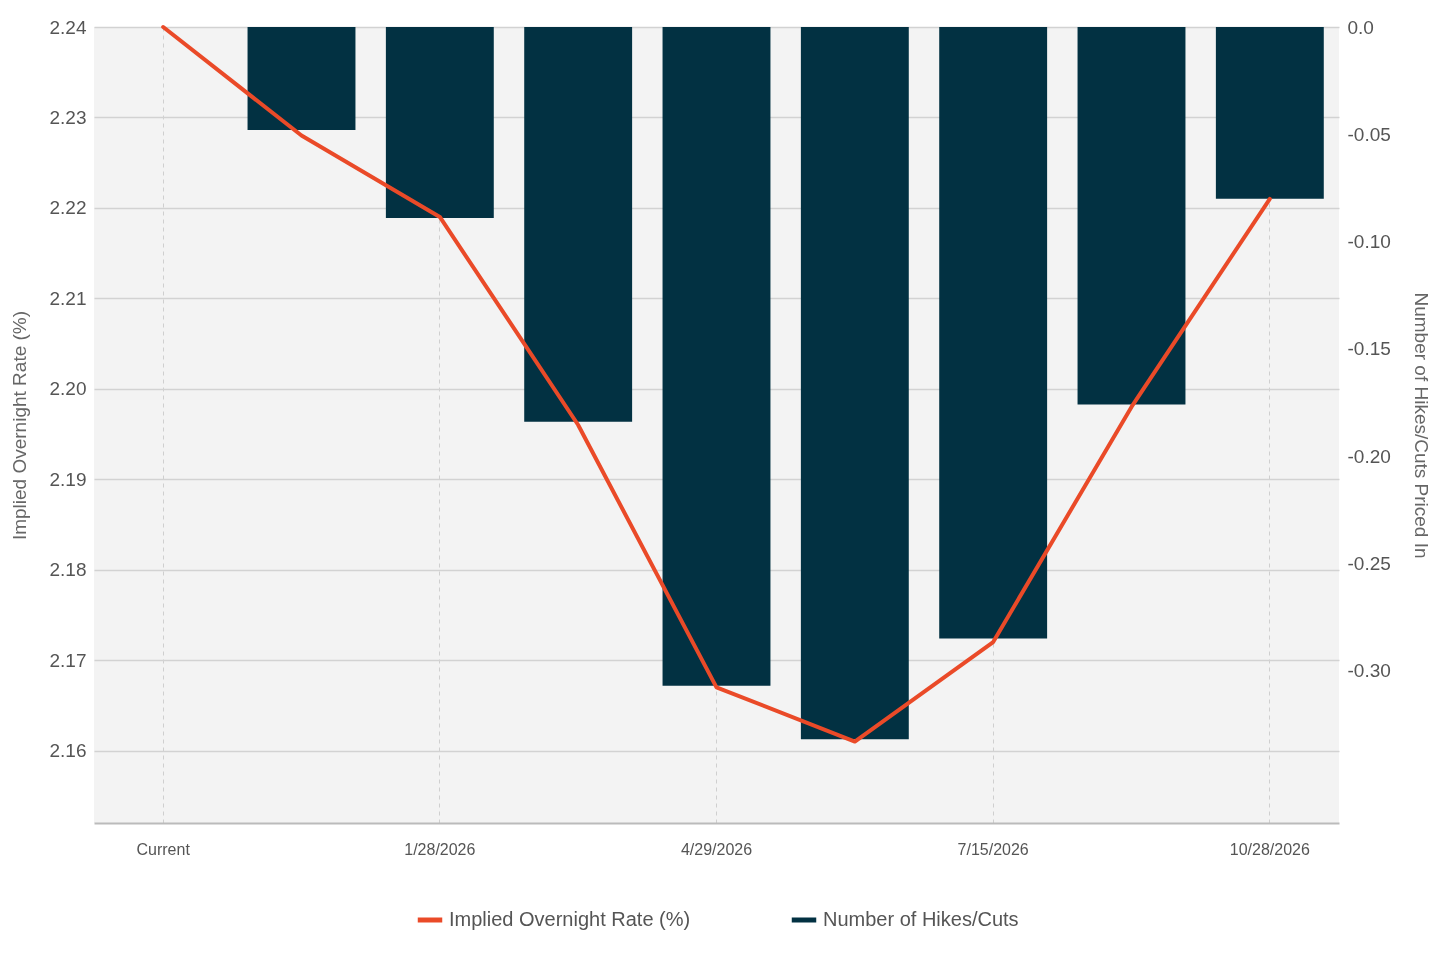 Image resolution: width=1450 pixels, height=964 pixels. Describe the element at coordinates (68, 208) in the screenshot. I see `y-tick-label: 2.22` at that location.